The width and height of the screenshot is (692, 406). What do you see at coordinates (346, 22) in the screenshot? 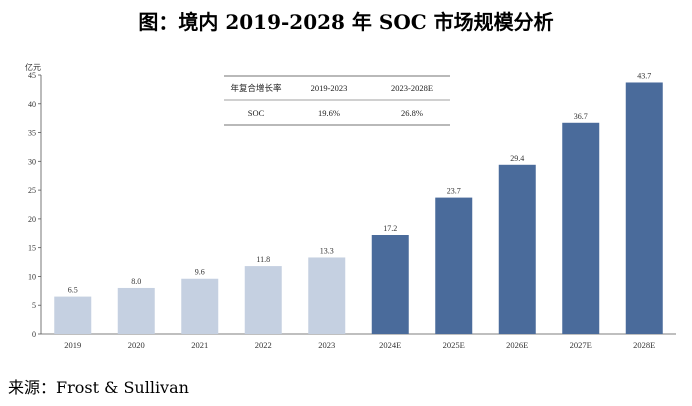
I see `chart-title: 图：境内 2019-2028 年 SOC 市场规模分析` at bounding box center [346, 22].